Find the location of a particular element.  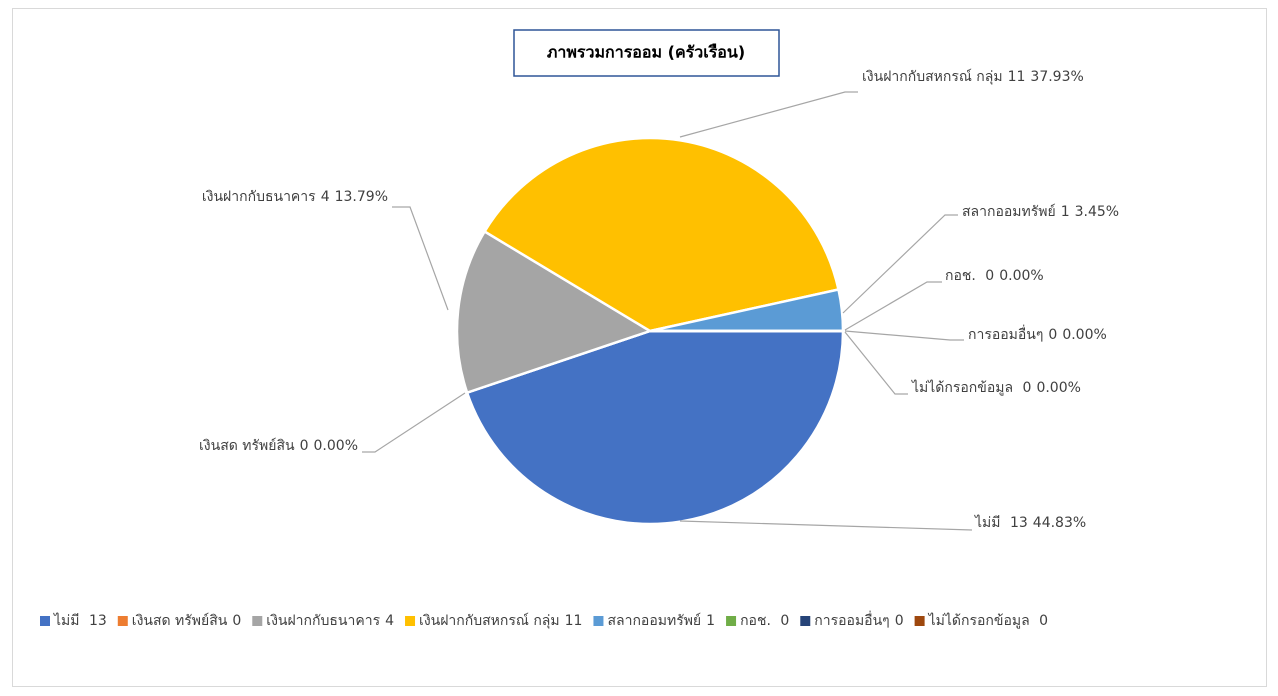

data-label: กอช. 0 0.00% is located at coordinates (994, 276).